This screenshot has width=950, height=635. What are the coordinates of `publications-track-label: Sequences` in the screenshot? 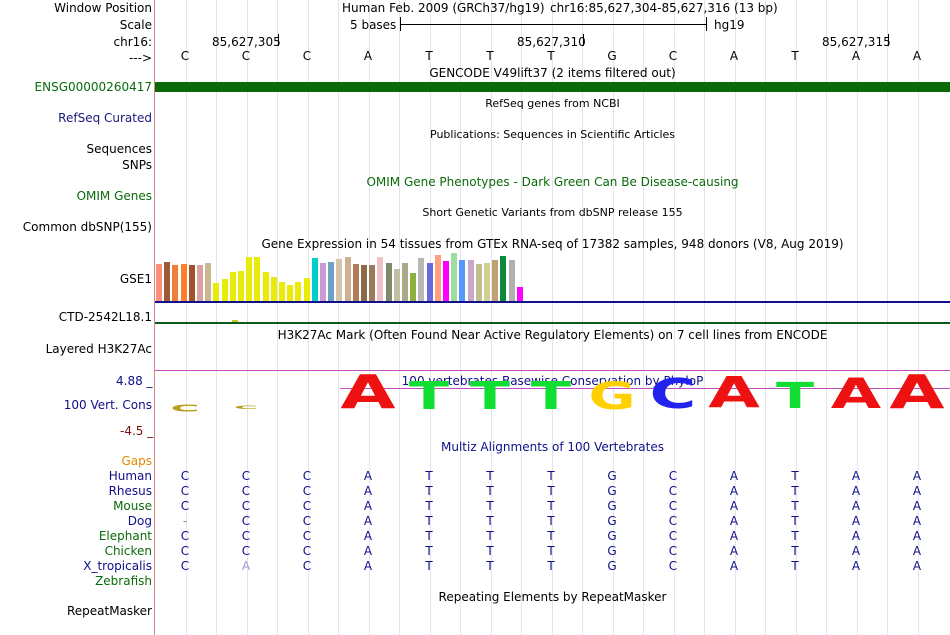 It's located at (119, 149).